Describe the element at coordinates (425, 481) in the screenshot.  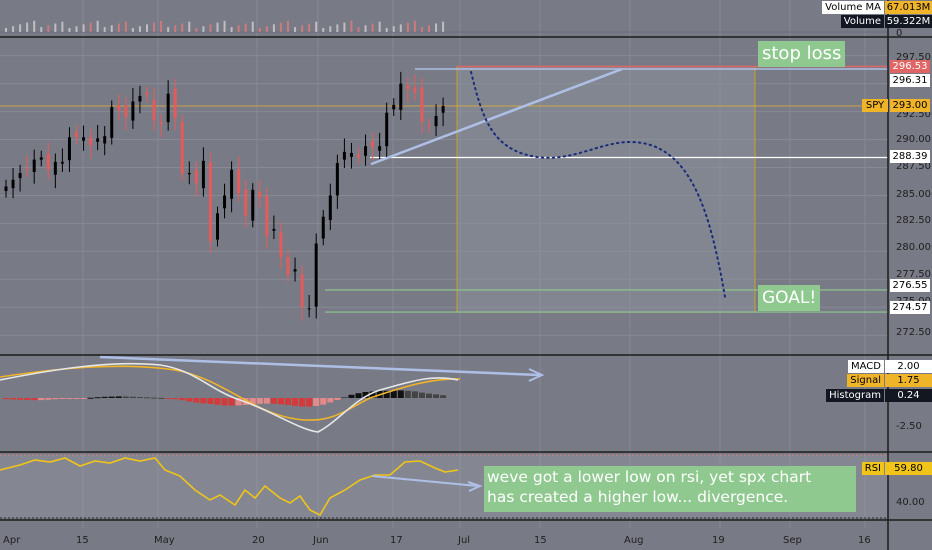
I see `rsi-divergence-line` at that location.